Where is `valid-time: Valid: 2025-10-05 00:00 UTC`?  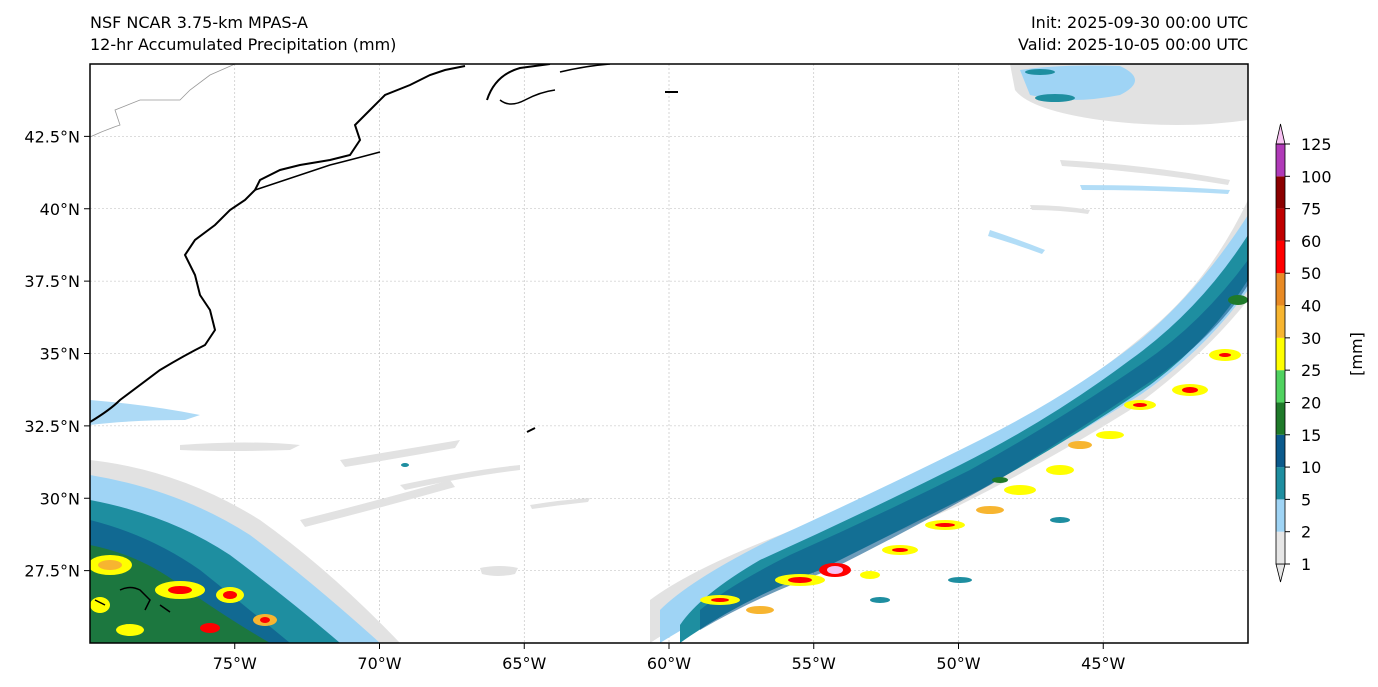 valid-time: Valid: 2025-10-05 00:00 UTC is located at coordinates (1132, 44).